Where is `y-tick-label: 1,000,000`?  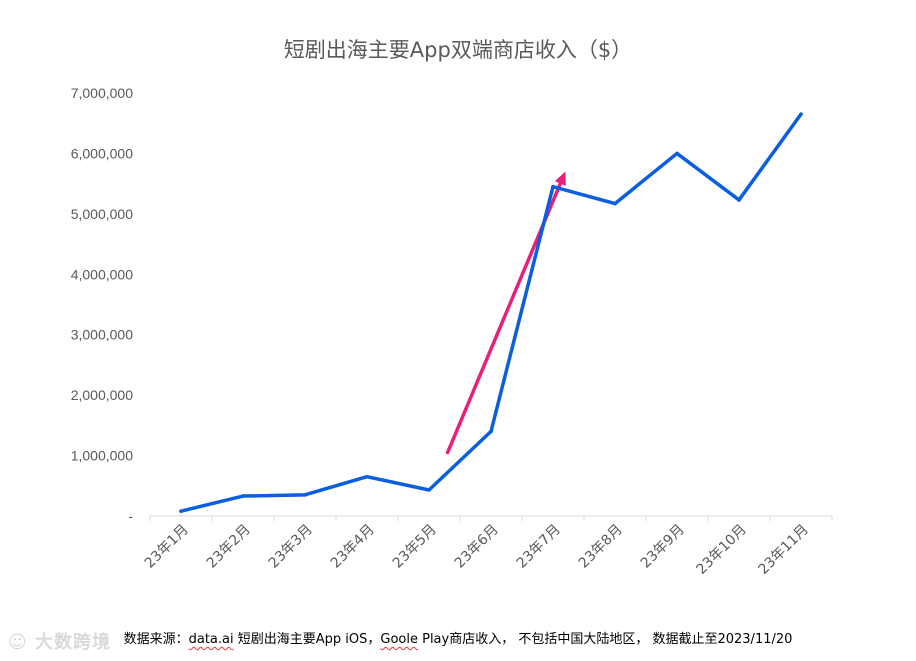
y-tick-label: 1,000,000 is located at coordinates (102, 456).